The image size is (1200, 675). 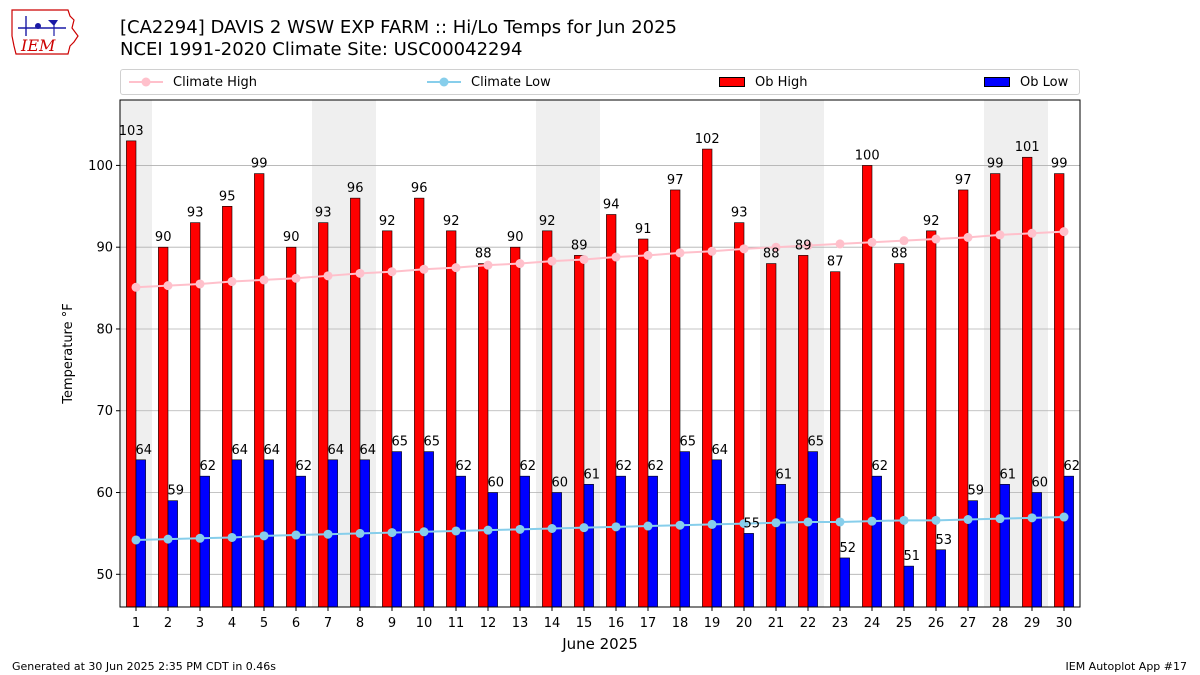 What do you see at coordinates (936, 623) in the screenshot?
I see `x-tick-label: 26` at bounding box center [936, 623].